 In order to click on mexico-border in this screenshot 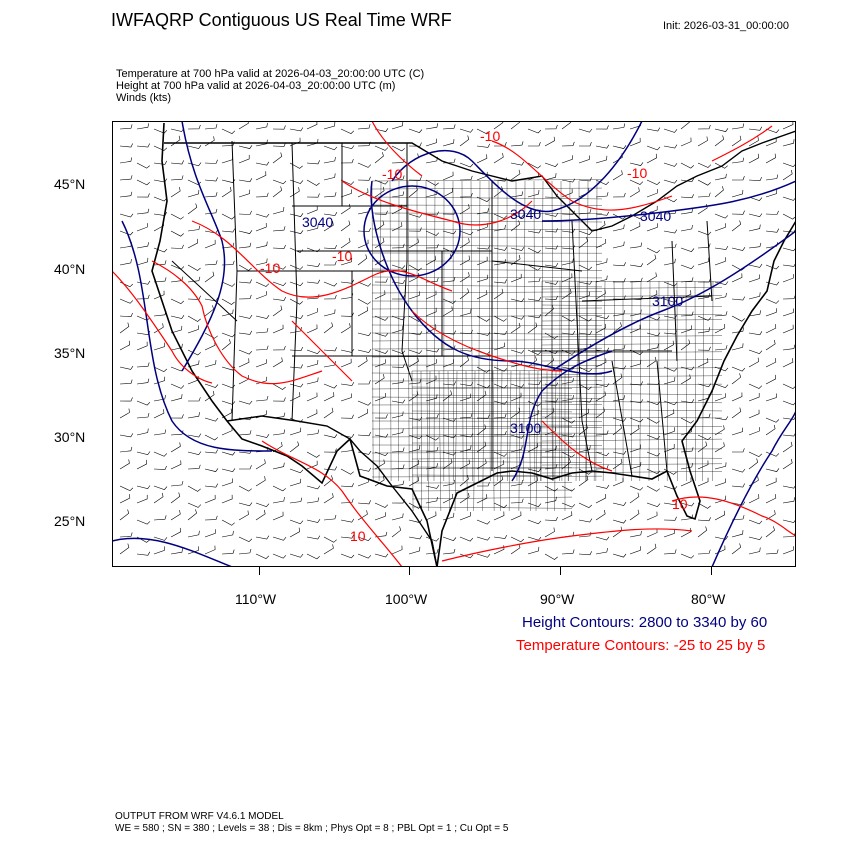, I will do `click(332, 491)`.